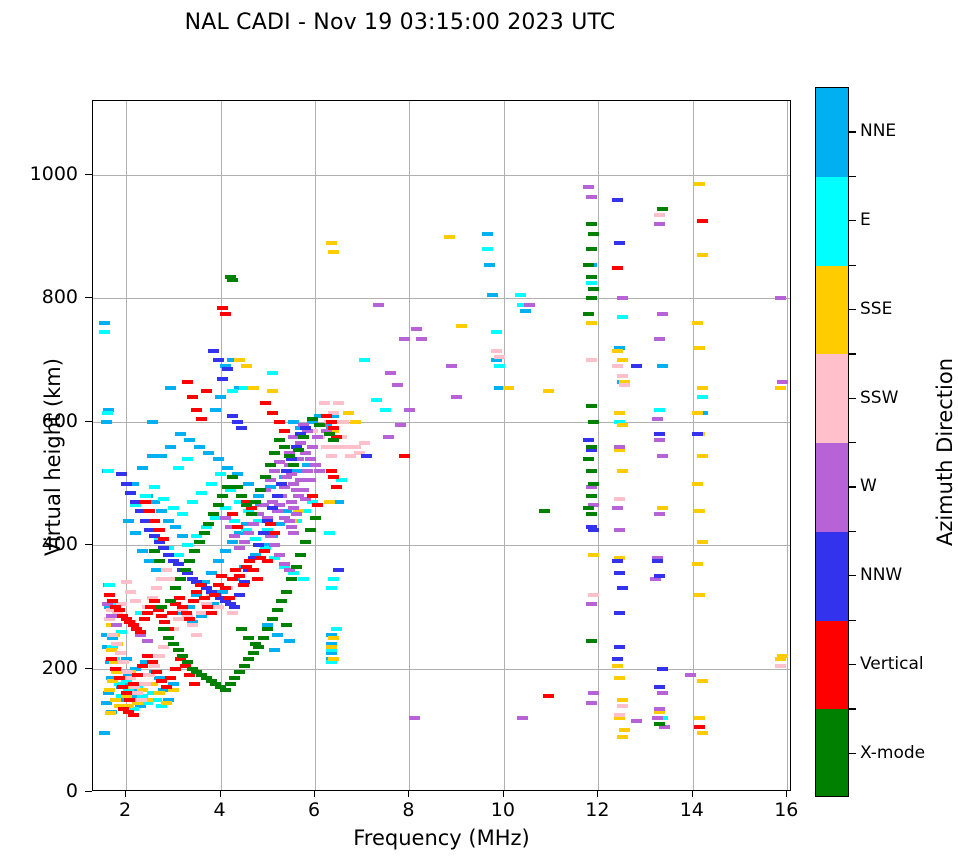  I want to click on y-axis-tick, so click(88, 174).